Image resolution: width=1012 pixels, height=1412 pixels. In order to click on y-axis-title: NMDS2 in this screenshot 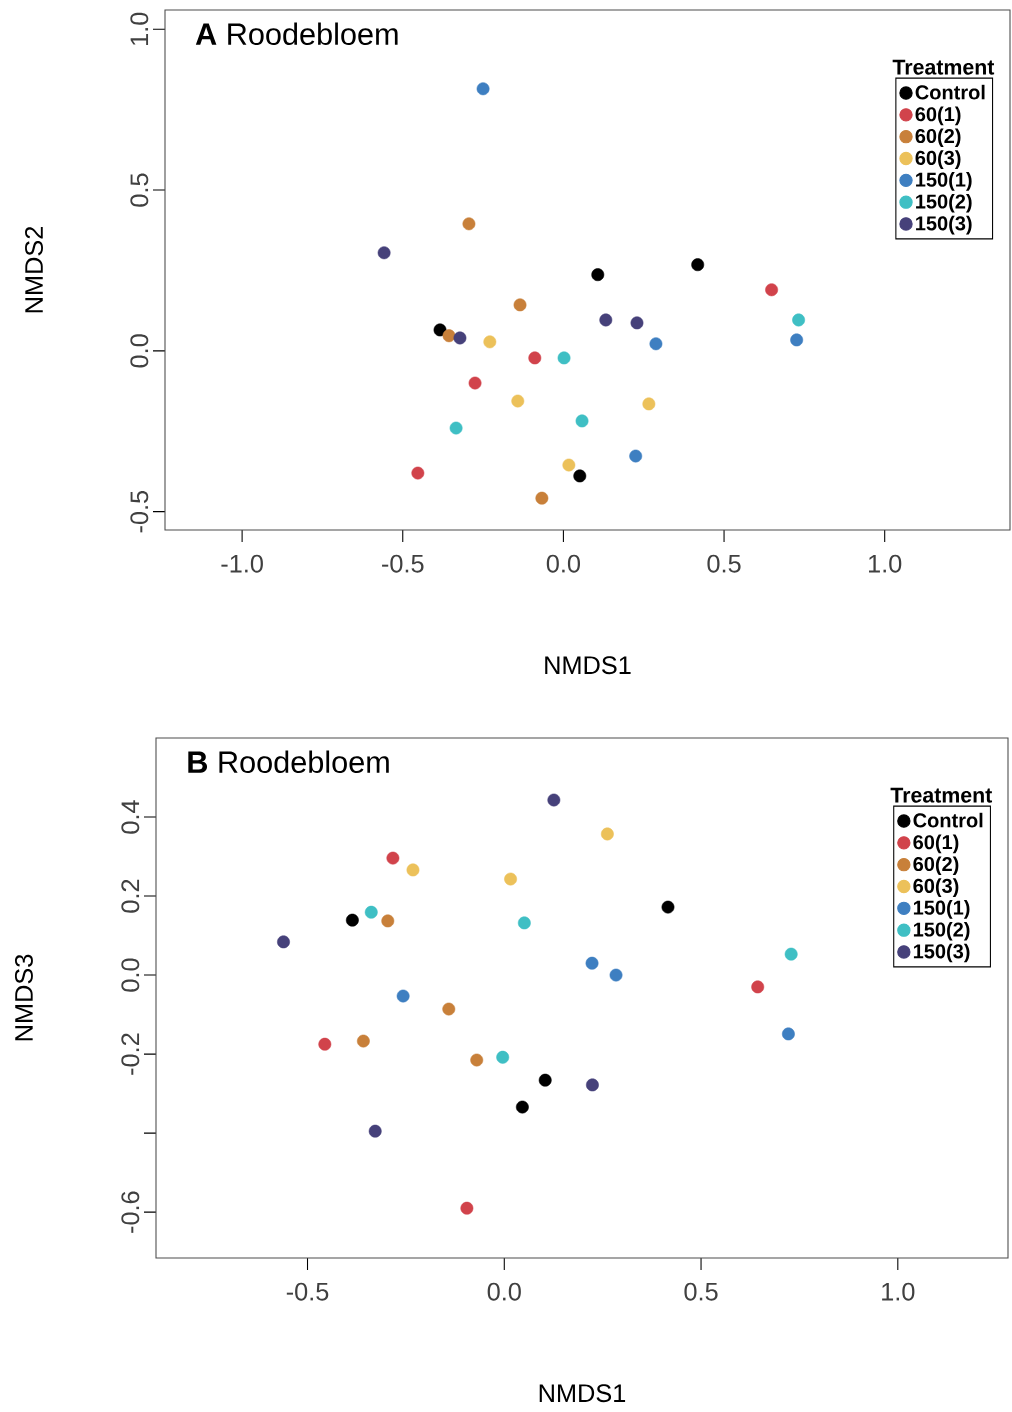, I will do `click(34, 269)`.